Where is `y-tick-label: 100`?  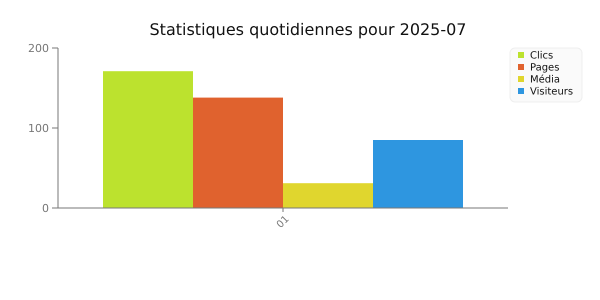 y-tick-label: 100 is located at coordinates (38, 128).